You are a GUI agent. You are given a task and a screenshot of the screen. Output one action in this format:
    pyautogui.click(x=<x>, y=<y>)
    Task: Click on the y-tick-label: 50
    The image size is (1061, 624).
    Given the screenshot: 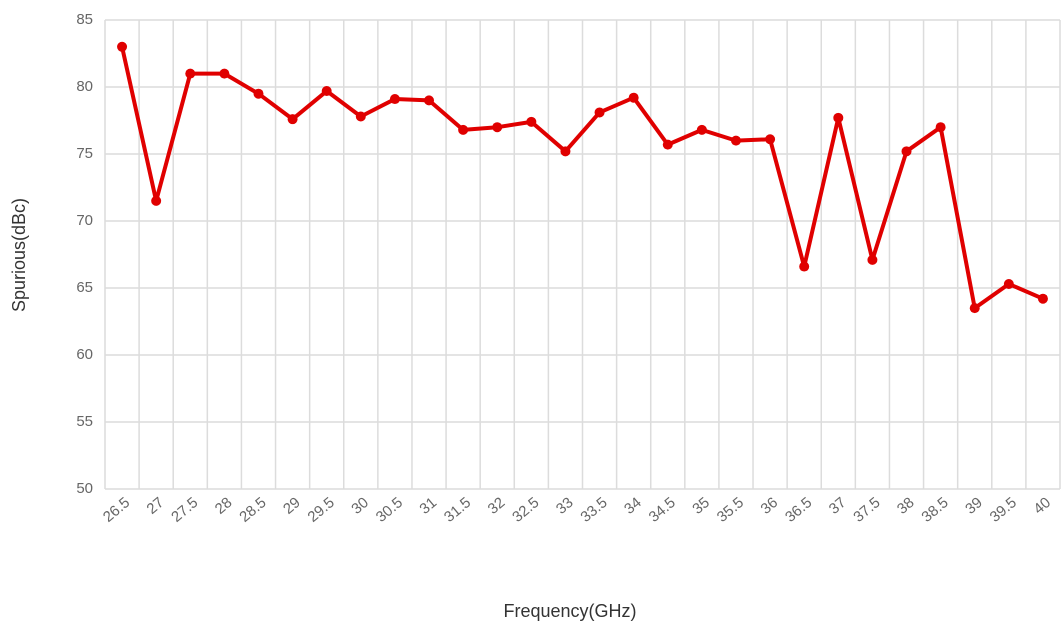 What is the action you would take?
    pyautogui.click(x=84, y=488)
    